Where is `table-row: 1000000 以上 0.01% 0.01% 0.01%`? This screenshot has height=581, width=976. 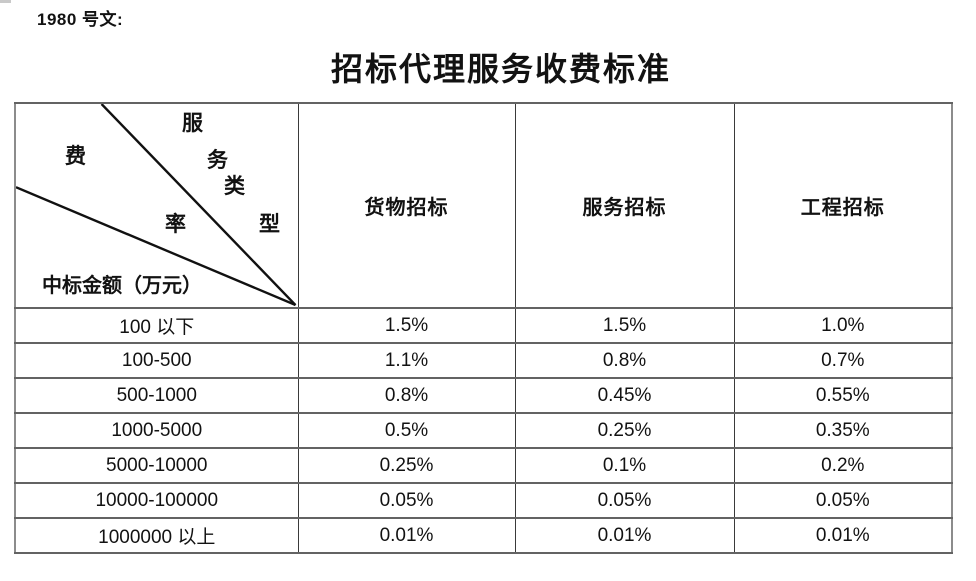
table-row: 1000000 以上 0.01% 0.01% 0.01% is located at coordinates (483, 535).